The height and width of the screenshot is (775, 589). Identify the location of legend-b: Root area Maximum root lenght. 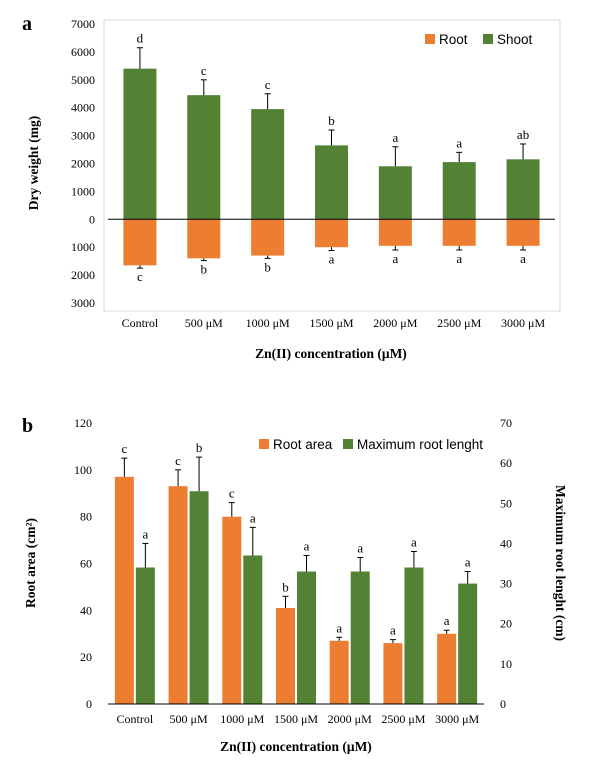
(371, 444).